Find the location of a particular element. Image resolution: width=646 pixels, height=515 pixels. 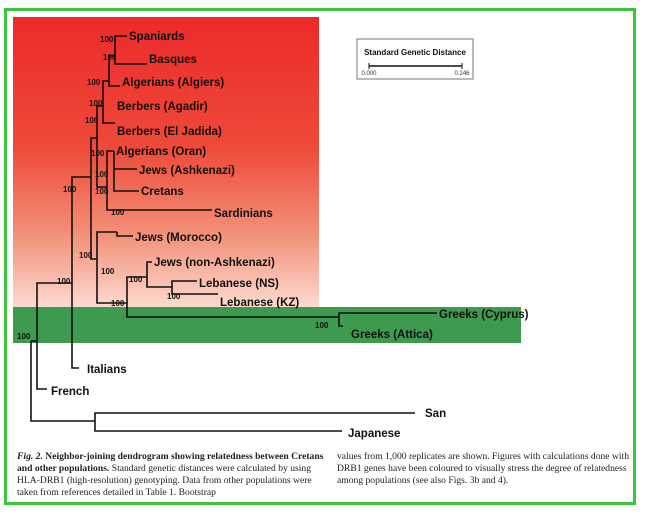

leaf-berbers-el-jadida: Berbers (El Jadida) is located at coordinates (169, 132).